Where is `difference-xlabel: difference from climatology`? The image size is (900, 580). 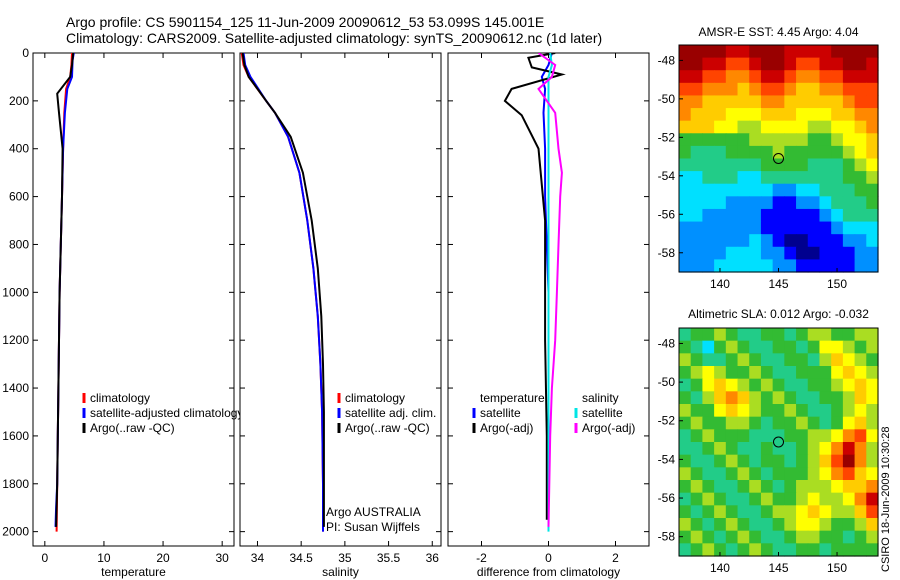 difference-xlabel: difference from climatology is located at coordinates (548, 572).